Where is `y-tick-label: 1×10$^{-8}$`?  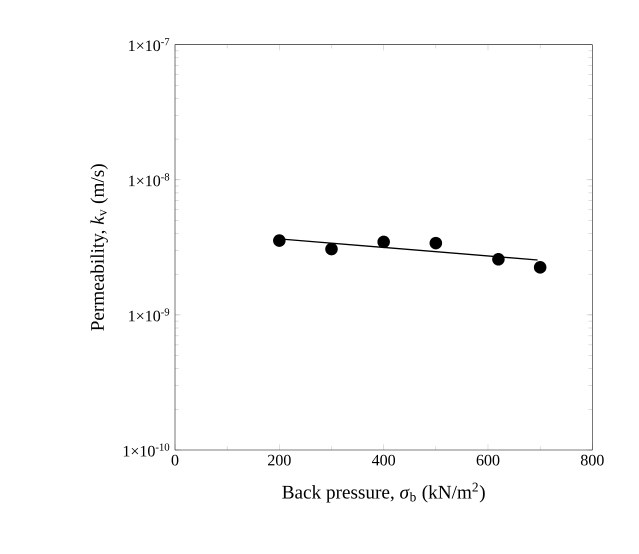
y-tick-label: 1×10$^{-8}$ is located at coordinates (149, 179).